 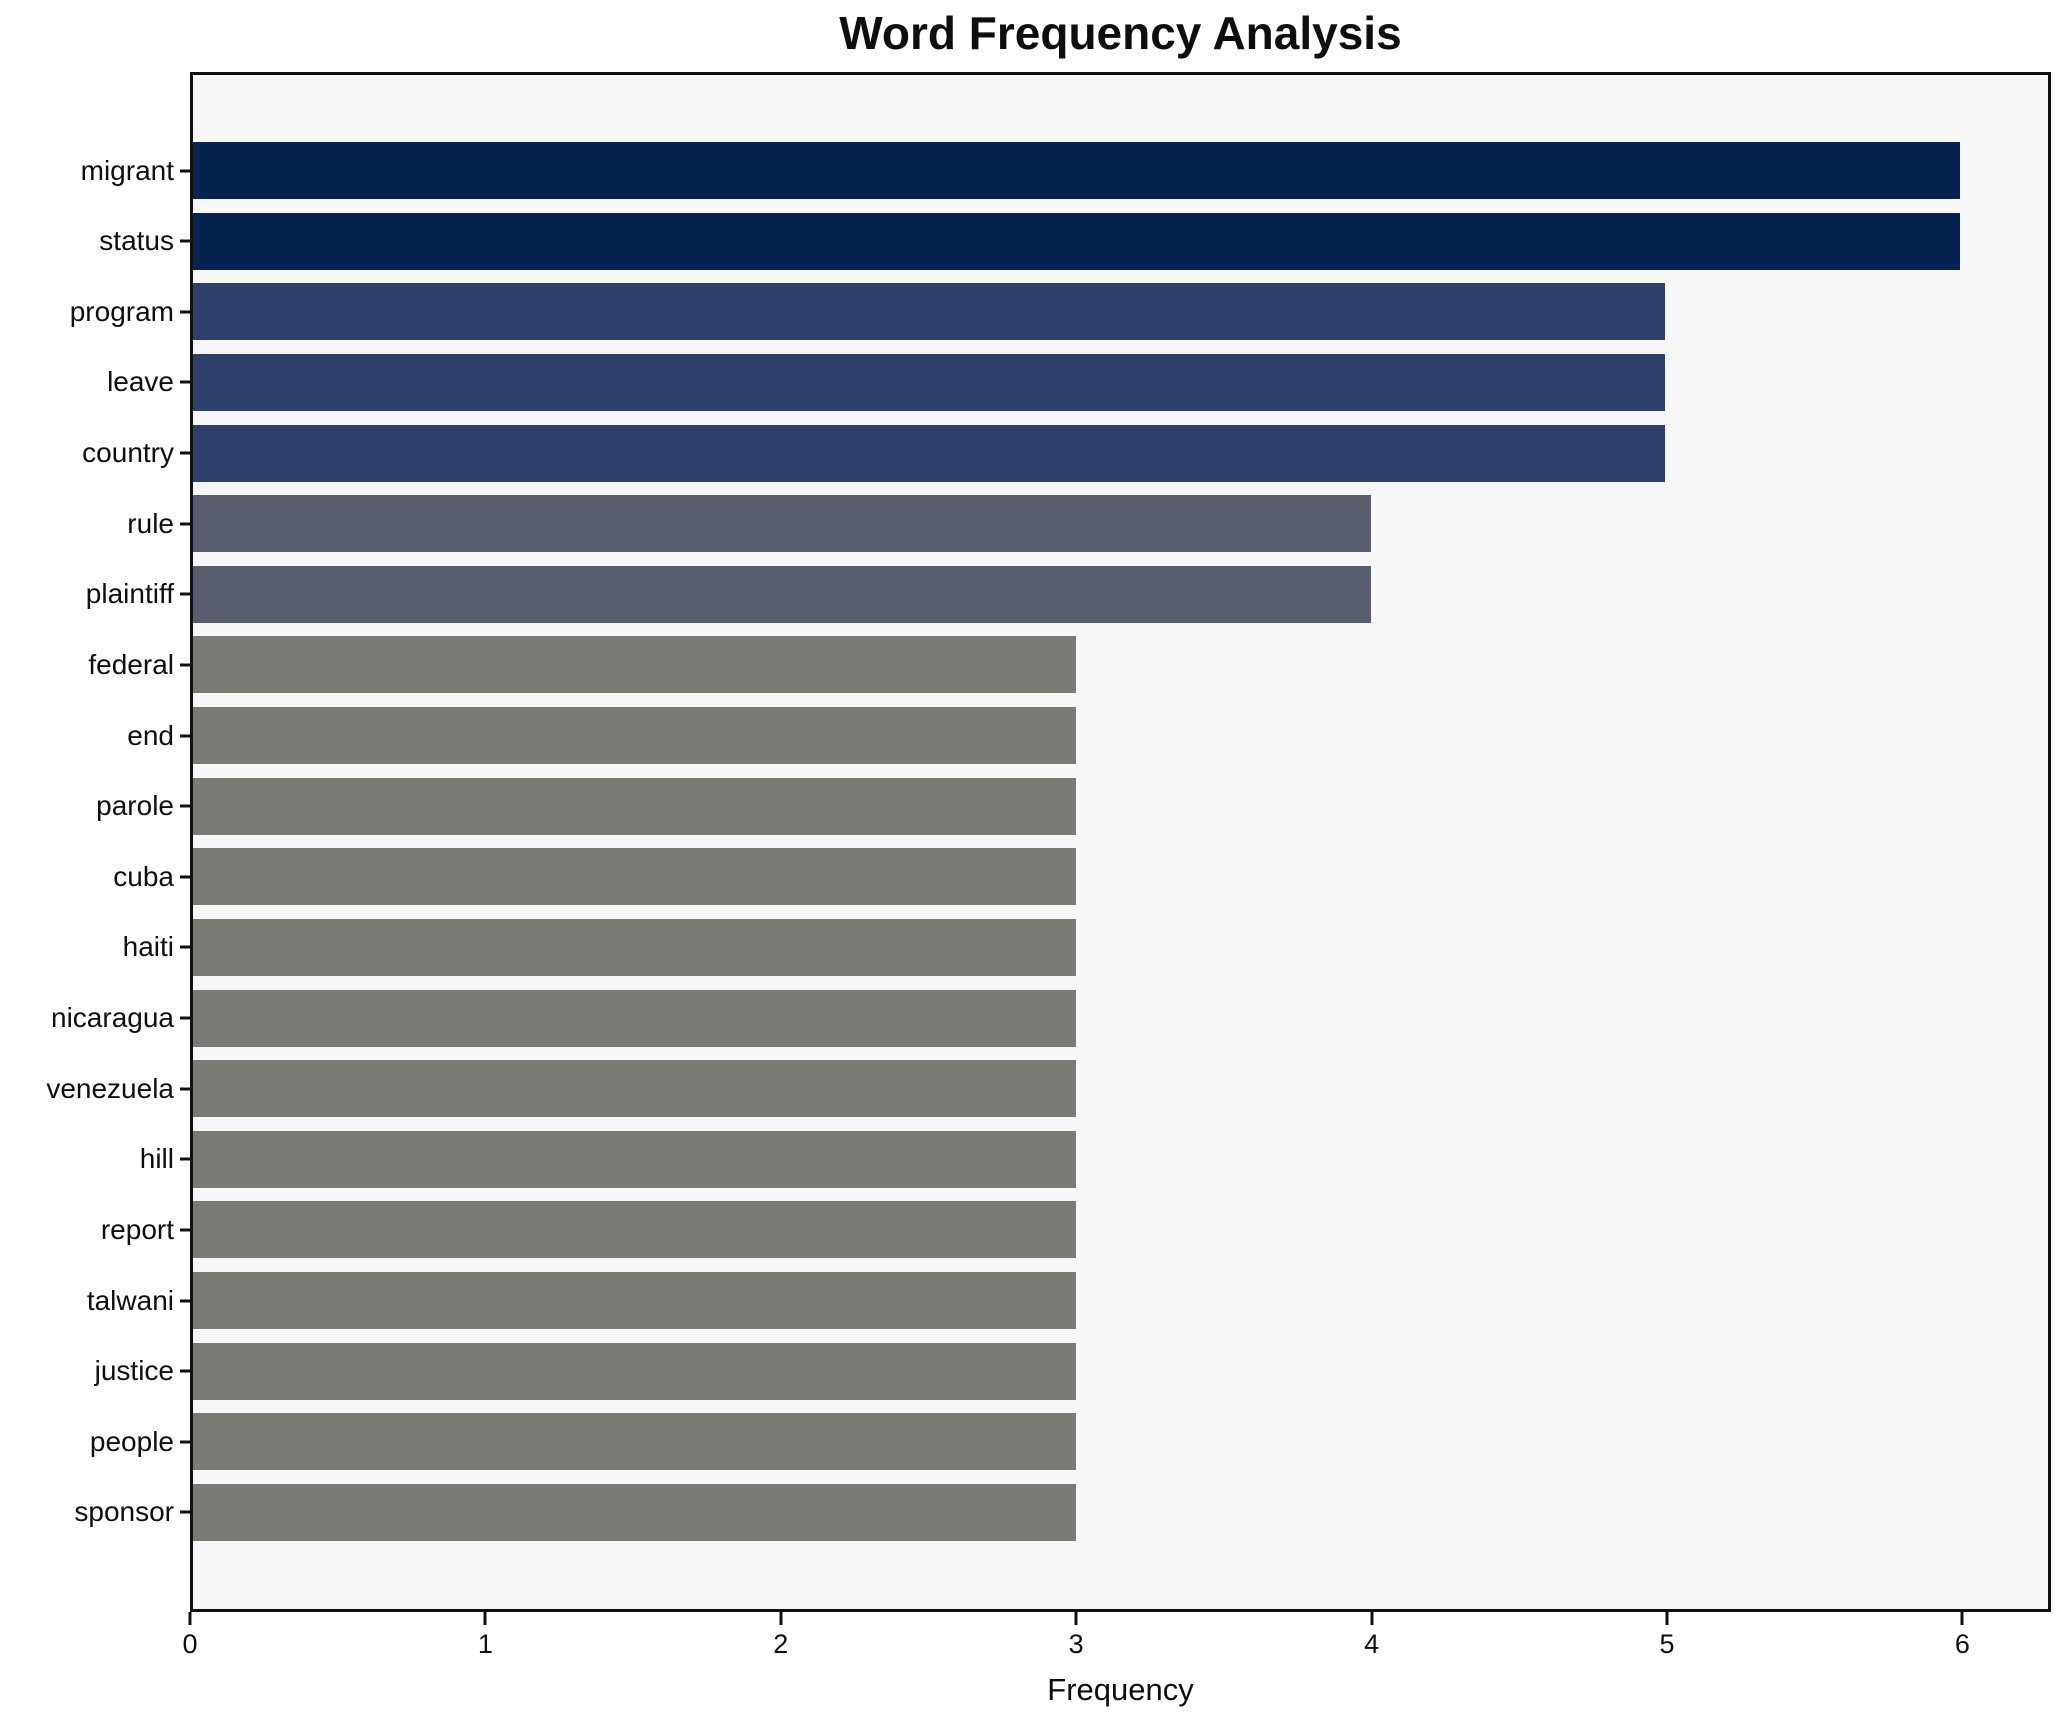 What do you see at coordinates (136, 241) in the screenshot?
I see `y-axis-category-label: status` at bounding box center [136, 241].